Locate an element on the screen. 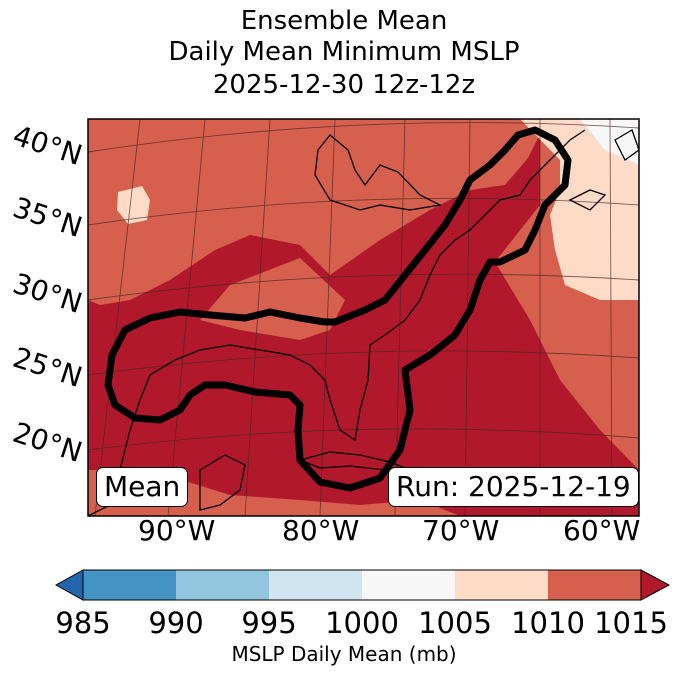  nova-scotia is located at coordinates (587, 200).